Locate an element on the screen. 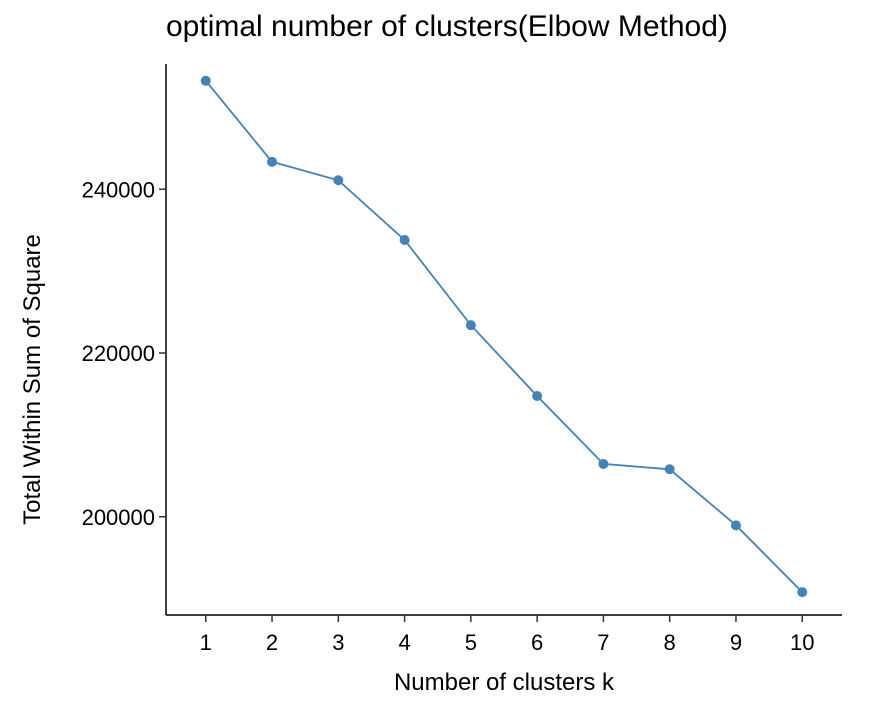 Image resolution: width=883 pixels, height=710 pixels. x-tick-label: 10 is located at coordinates (802, 642).